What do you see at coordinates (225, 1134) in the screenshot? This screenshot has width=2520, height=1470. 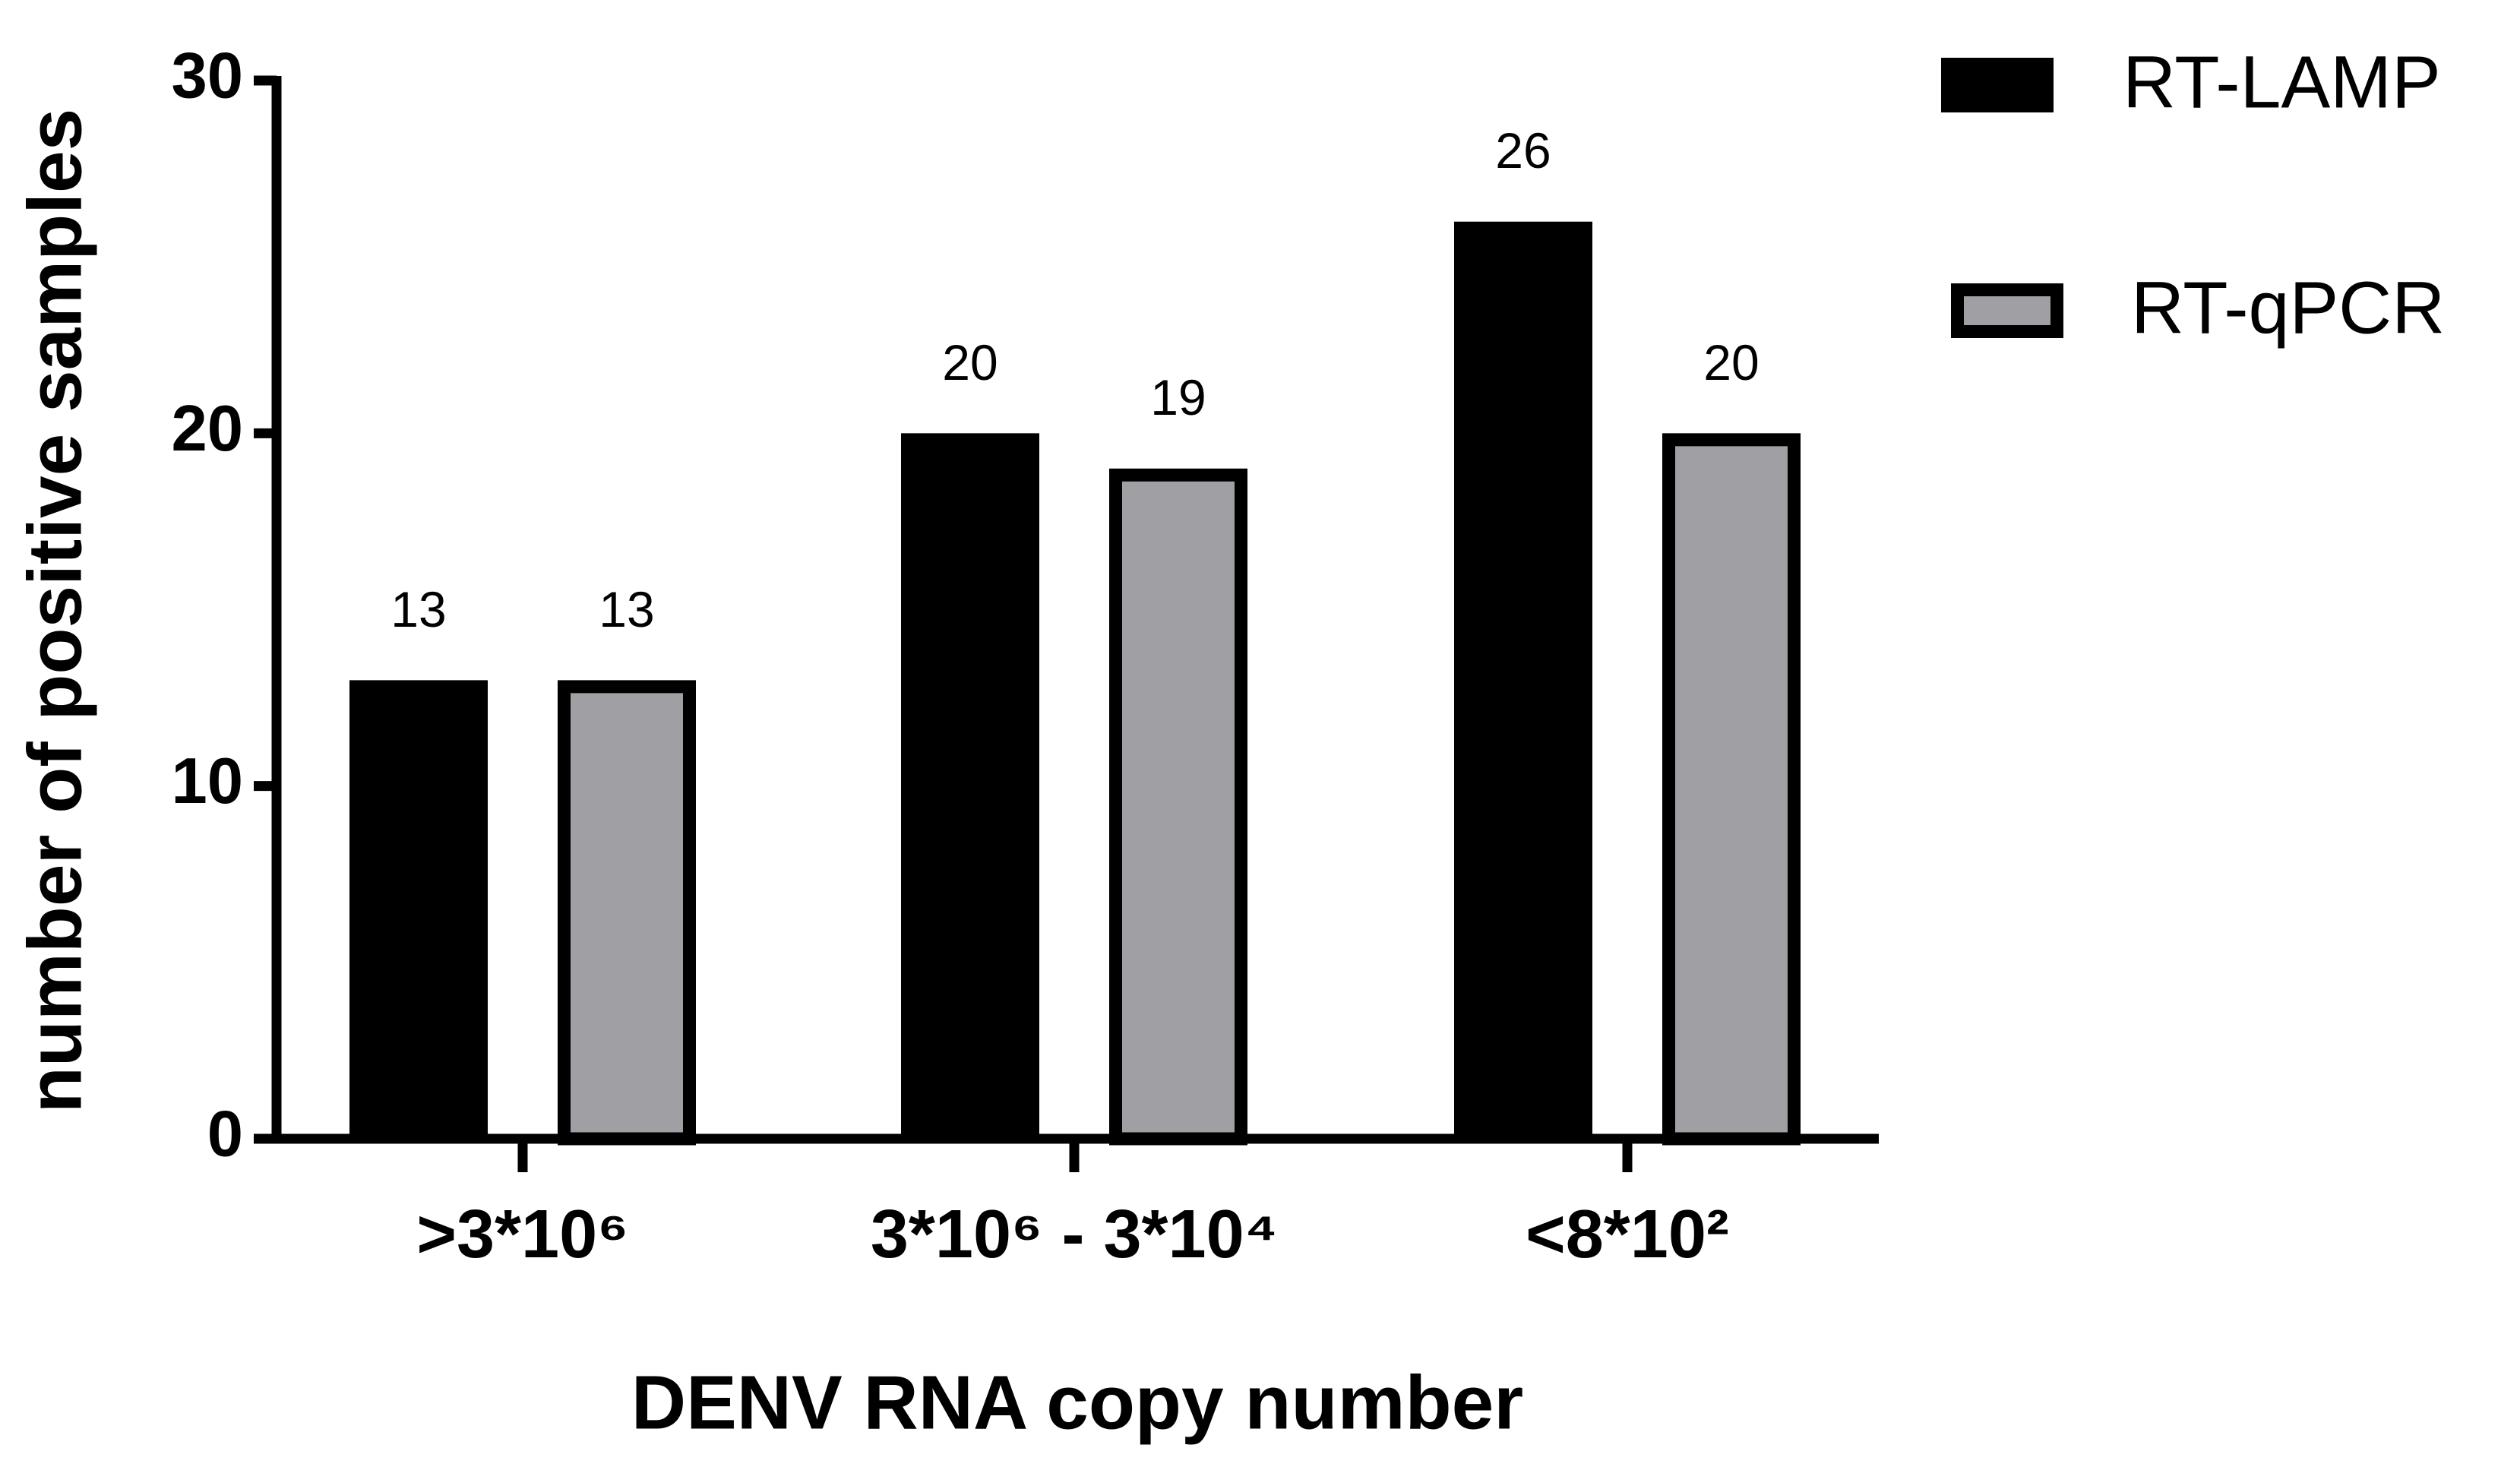 I see `y-tick-label: 0` at bounding box center [225, 1134].